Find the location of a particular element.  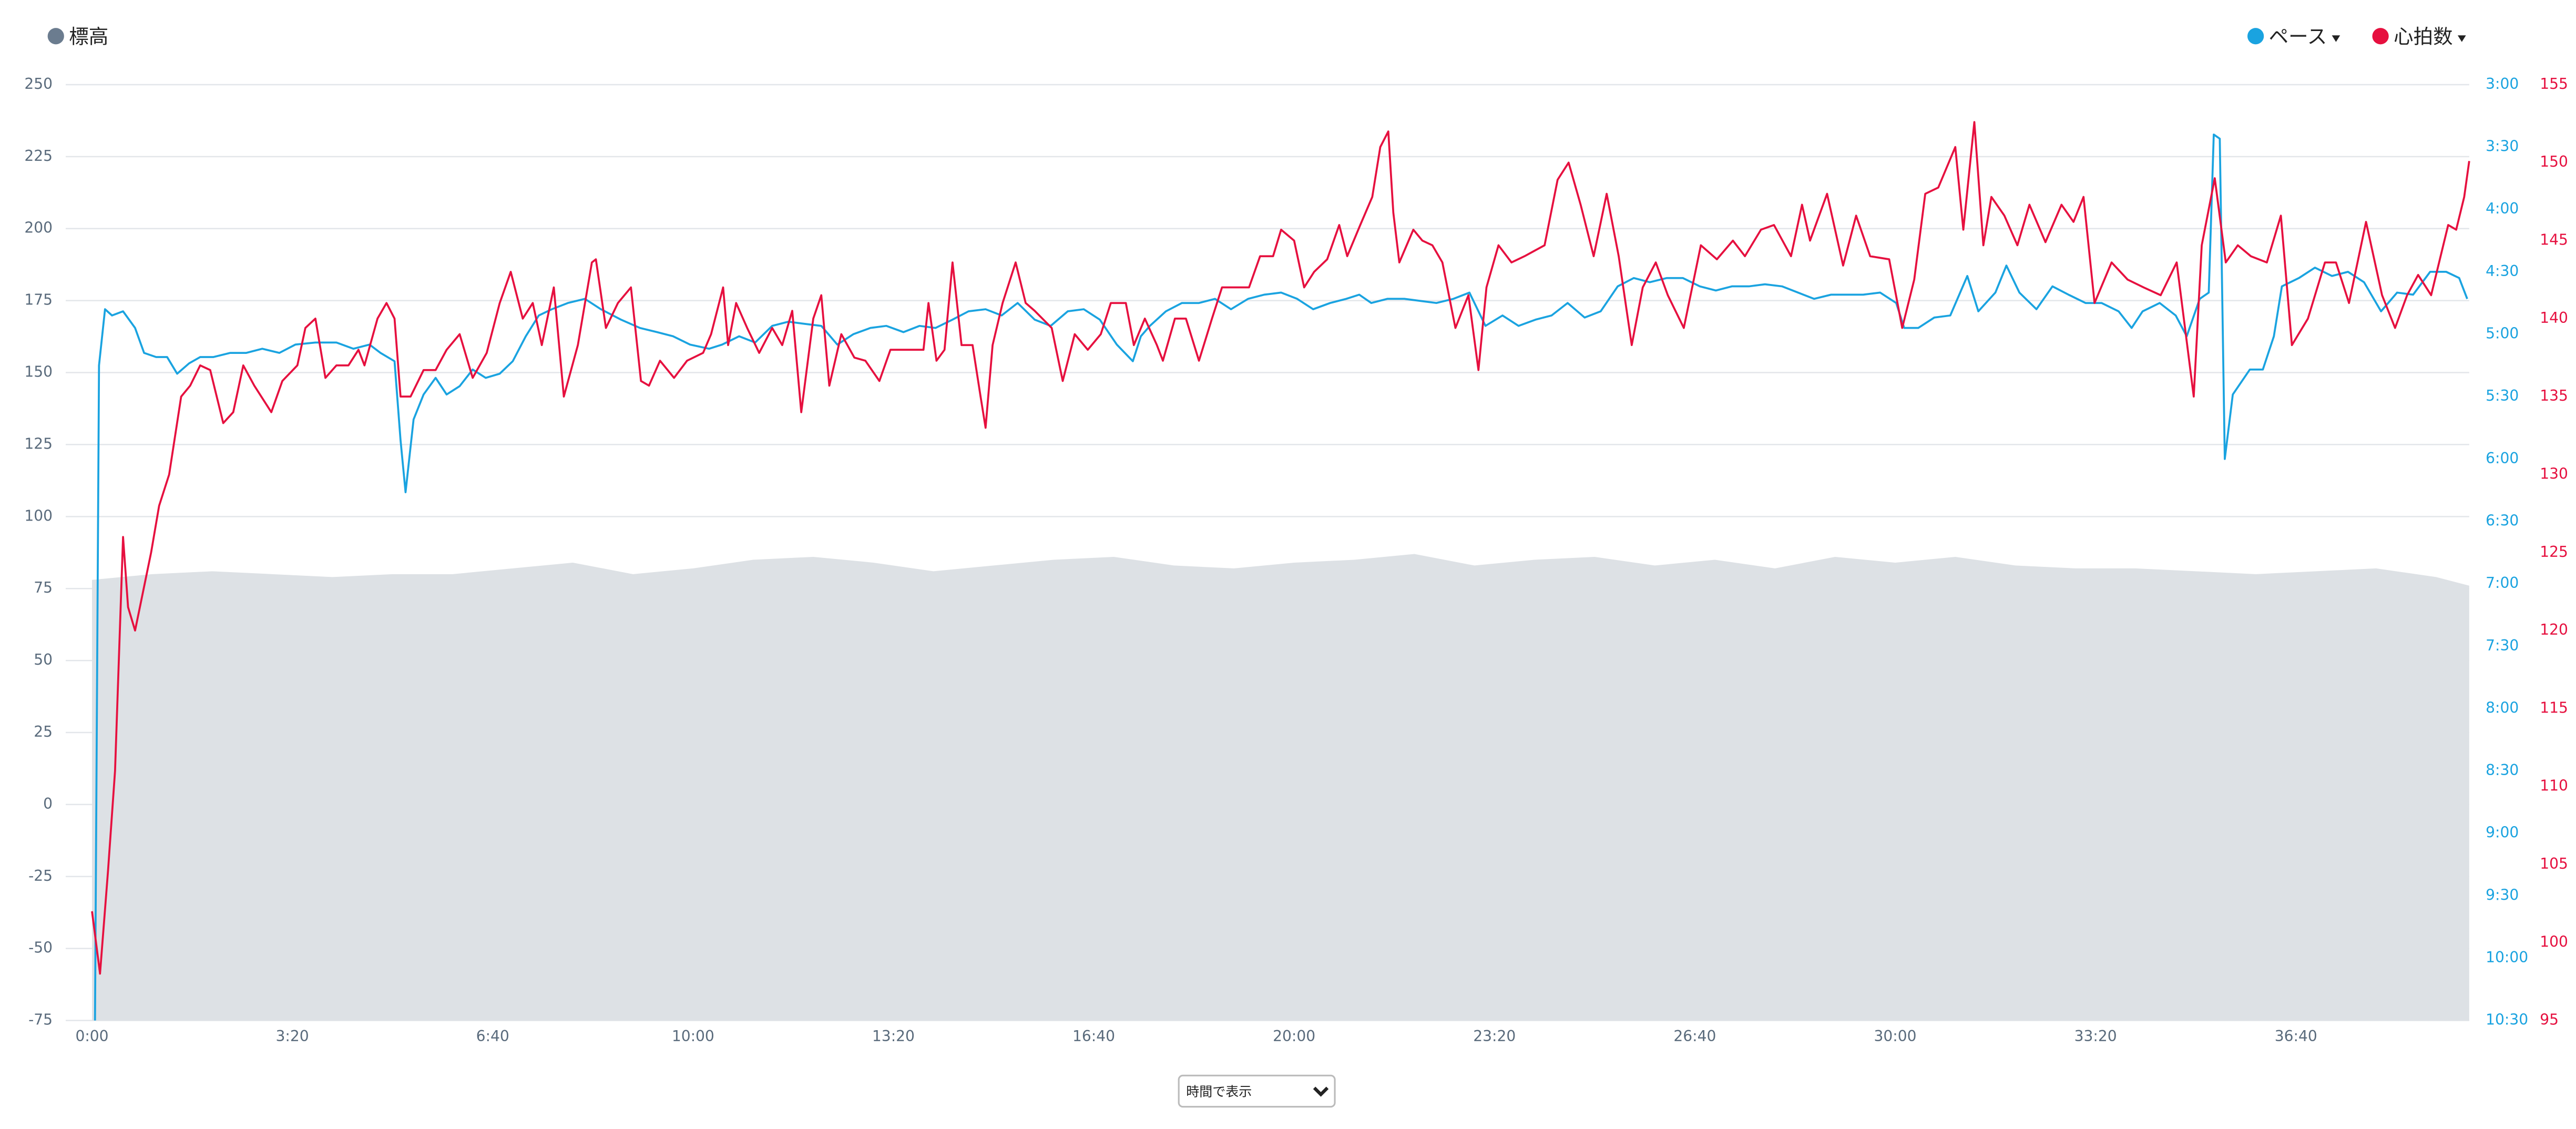

x-tick-label: 13:20 is located at coordinates (893, 1037).